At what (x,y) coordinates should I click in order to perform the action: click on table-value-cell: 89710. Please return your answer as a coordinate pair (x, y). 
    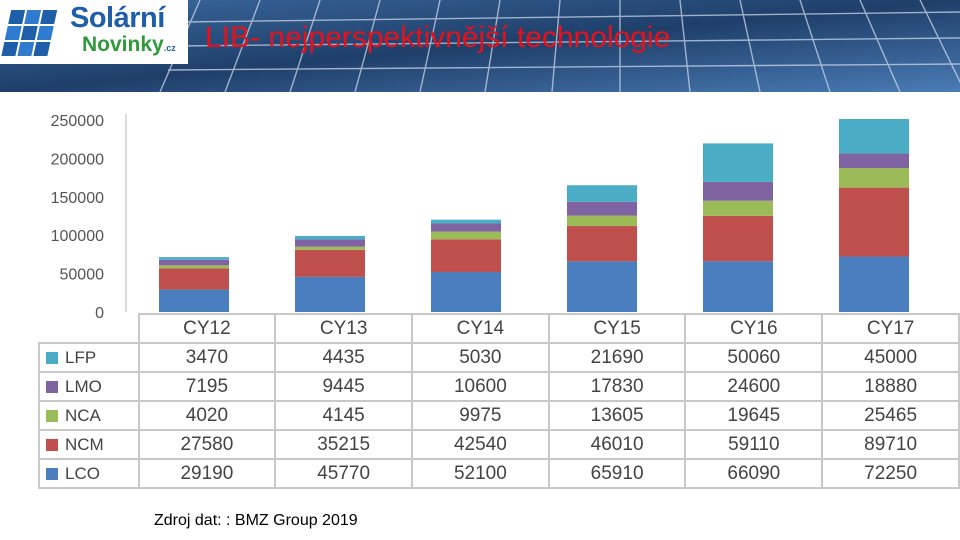
    Looking at the image, I should click on (890, 444).